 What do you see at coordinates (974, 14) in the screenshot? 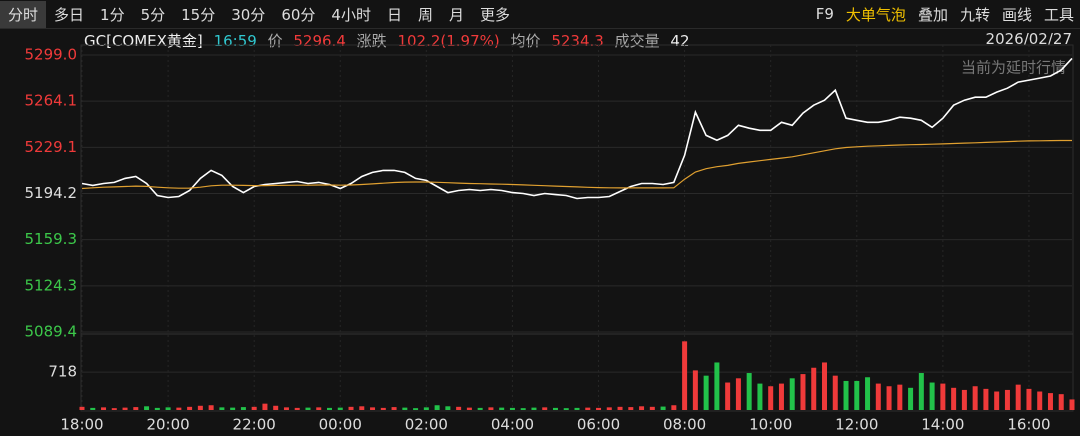
I see `tool-button: 九转` at bounding box center [974, 14].